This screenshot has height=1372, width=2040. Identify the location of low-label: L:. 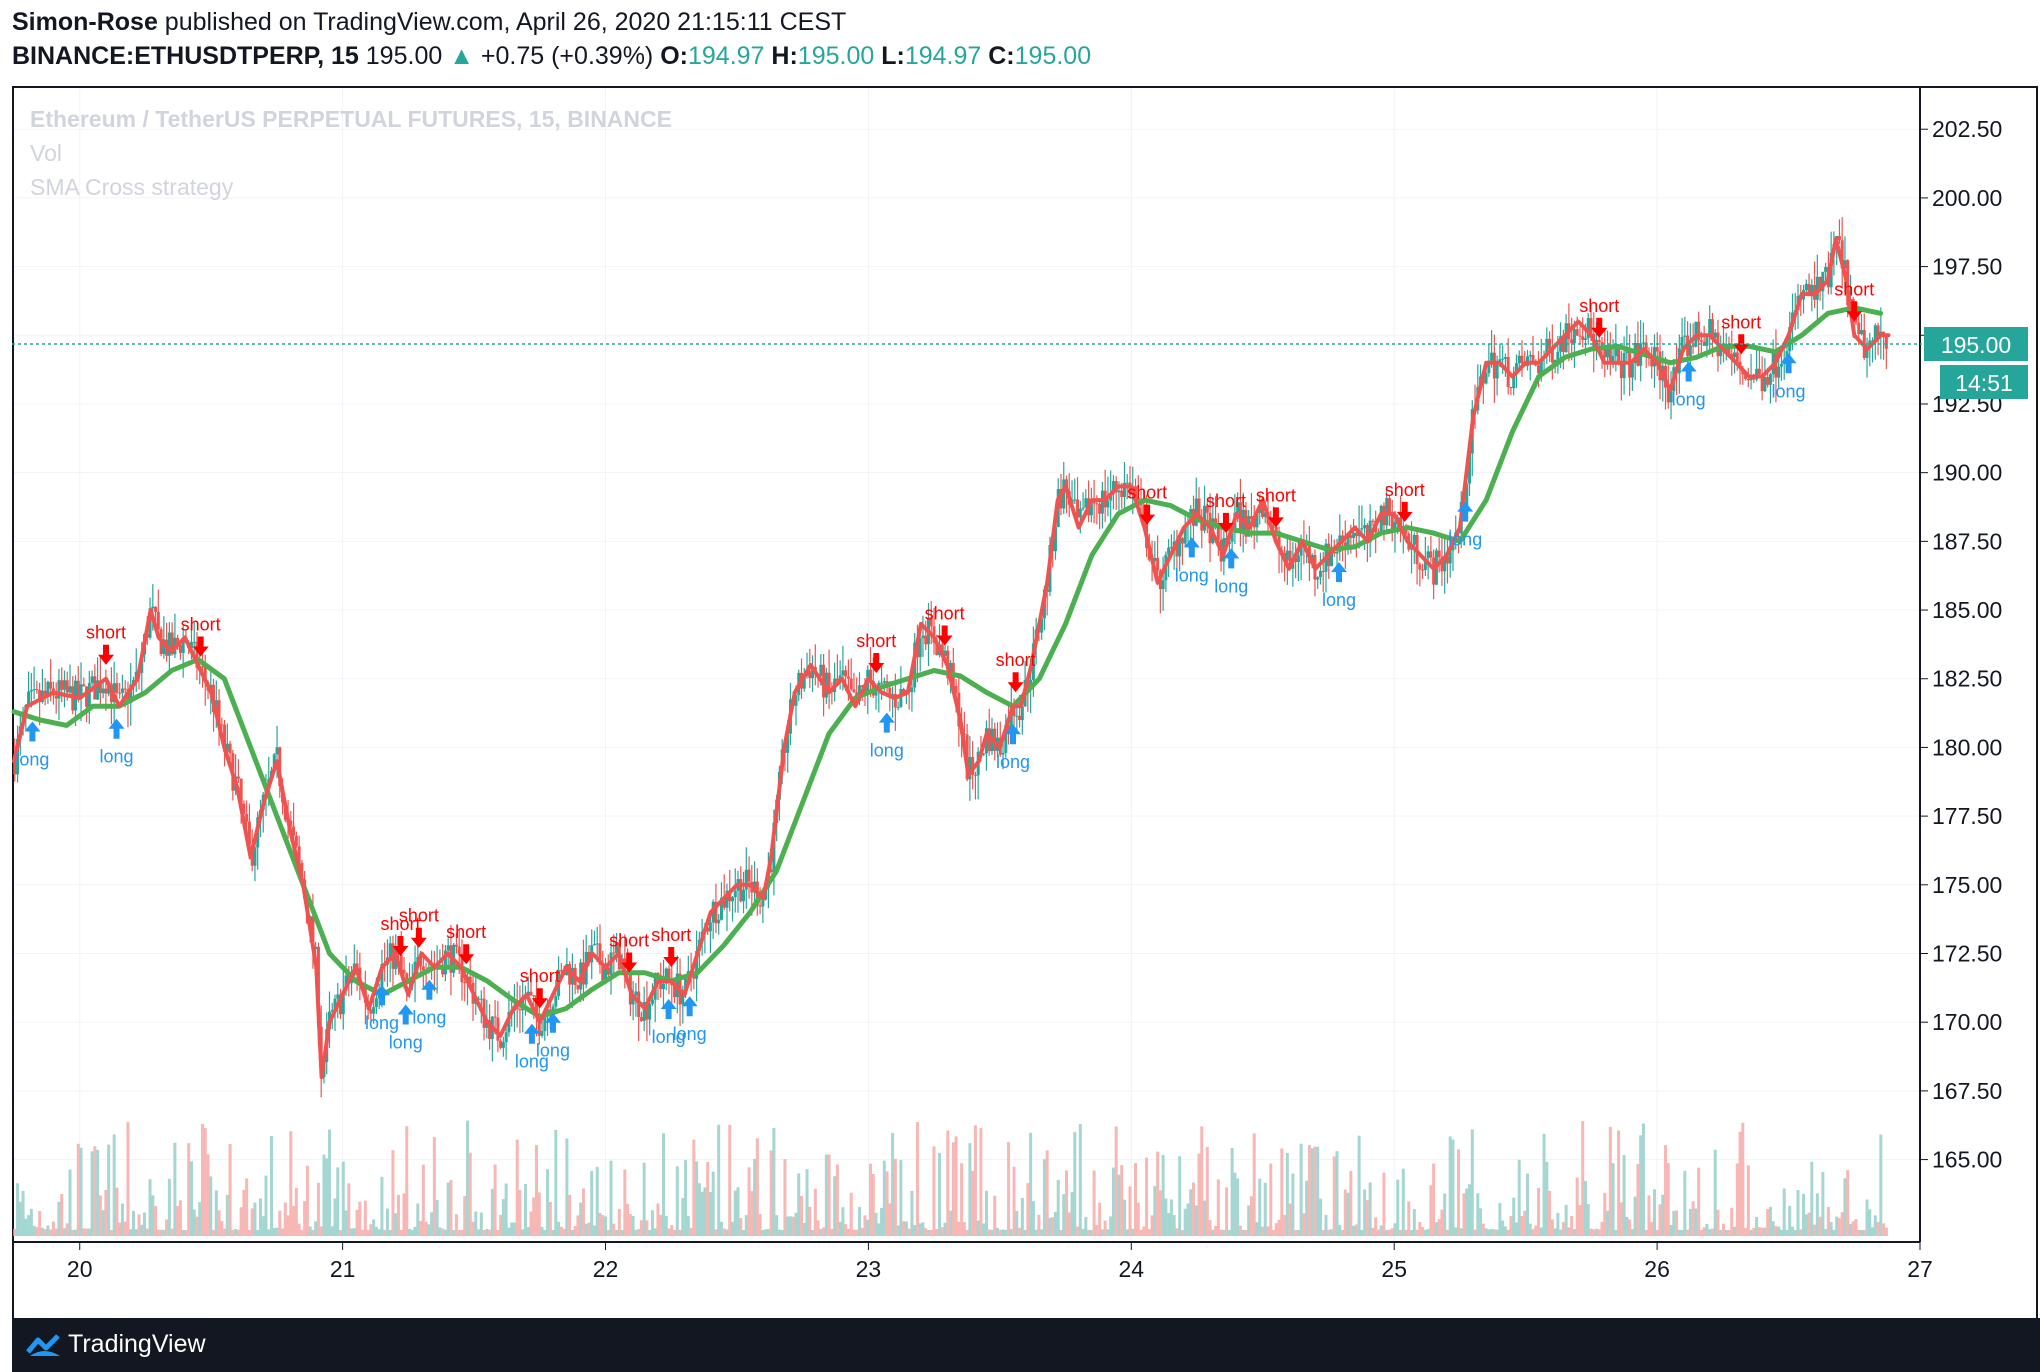
(893, 56).